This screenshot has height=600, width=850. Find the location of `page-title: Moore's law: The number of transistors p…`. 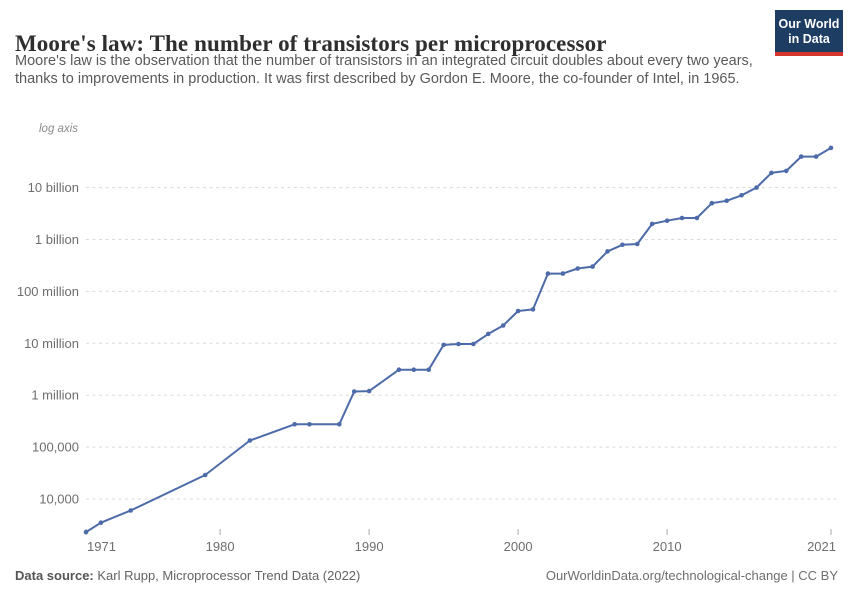

page-title: Moore's law: The number of transistors p… is located at coordinates (311, 44).